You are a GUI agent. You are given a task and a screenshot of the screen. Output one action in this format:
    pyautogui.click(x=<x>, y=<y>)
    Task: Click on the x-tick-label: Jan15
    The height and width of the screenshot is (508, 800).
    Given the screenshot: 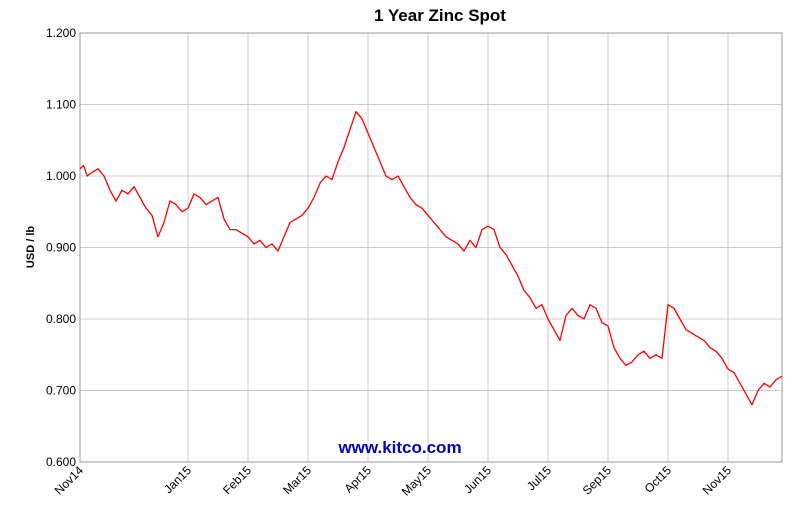 What is the action you would take?
    pyautogui.click(x=177, y=479)
    